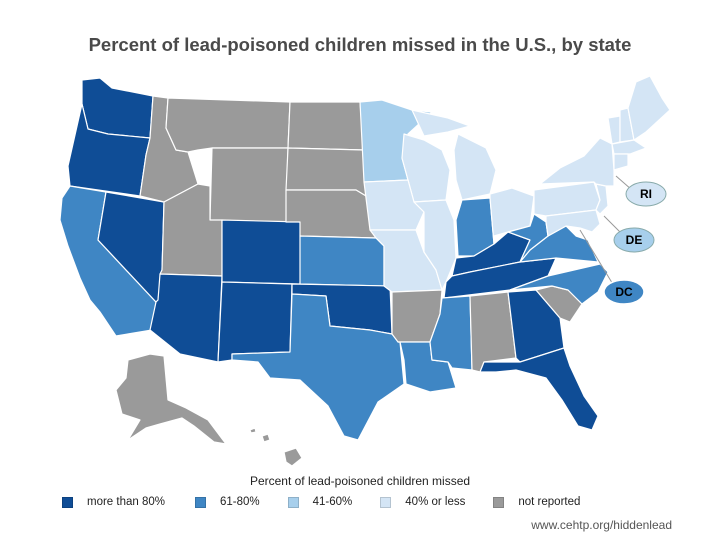 Image resolution: width=720 pixels, height=539 pixels. Describe the element at coordinates (601, 525) in the screenshot. I see `source-url: www.cehtp.org/hiddenlead` at that location.